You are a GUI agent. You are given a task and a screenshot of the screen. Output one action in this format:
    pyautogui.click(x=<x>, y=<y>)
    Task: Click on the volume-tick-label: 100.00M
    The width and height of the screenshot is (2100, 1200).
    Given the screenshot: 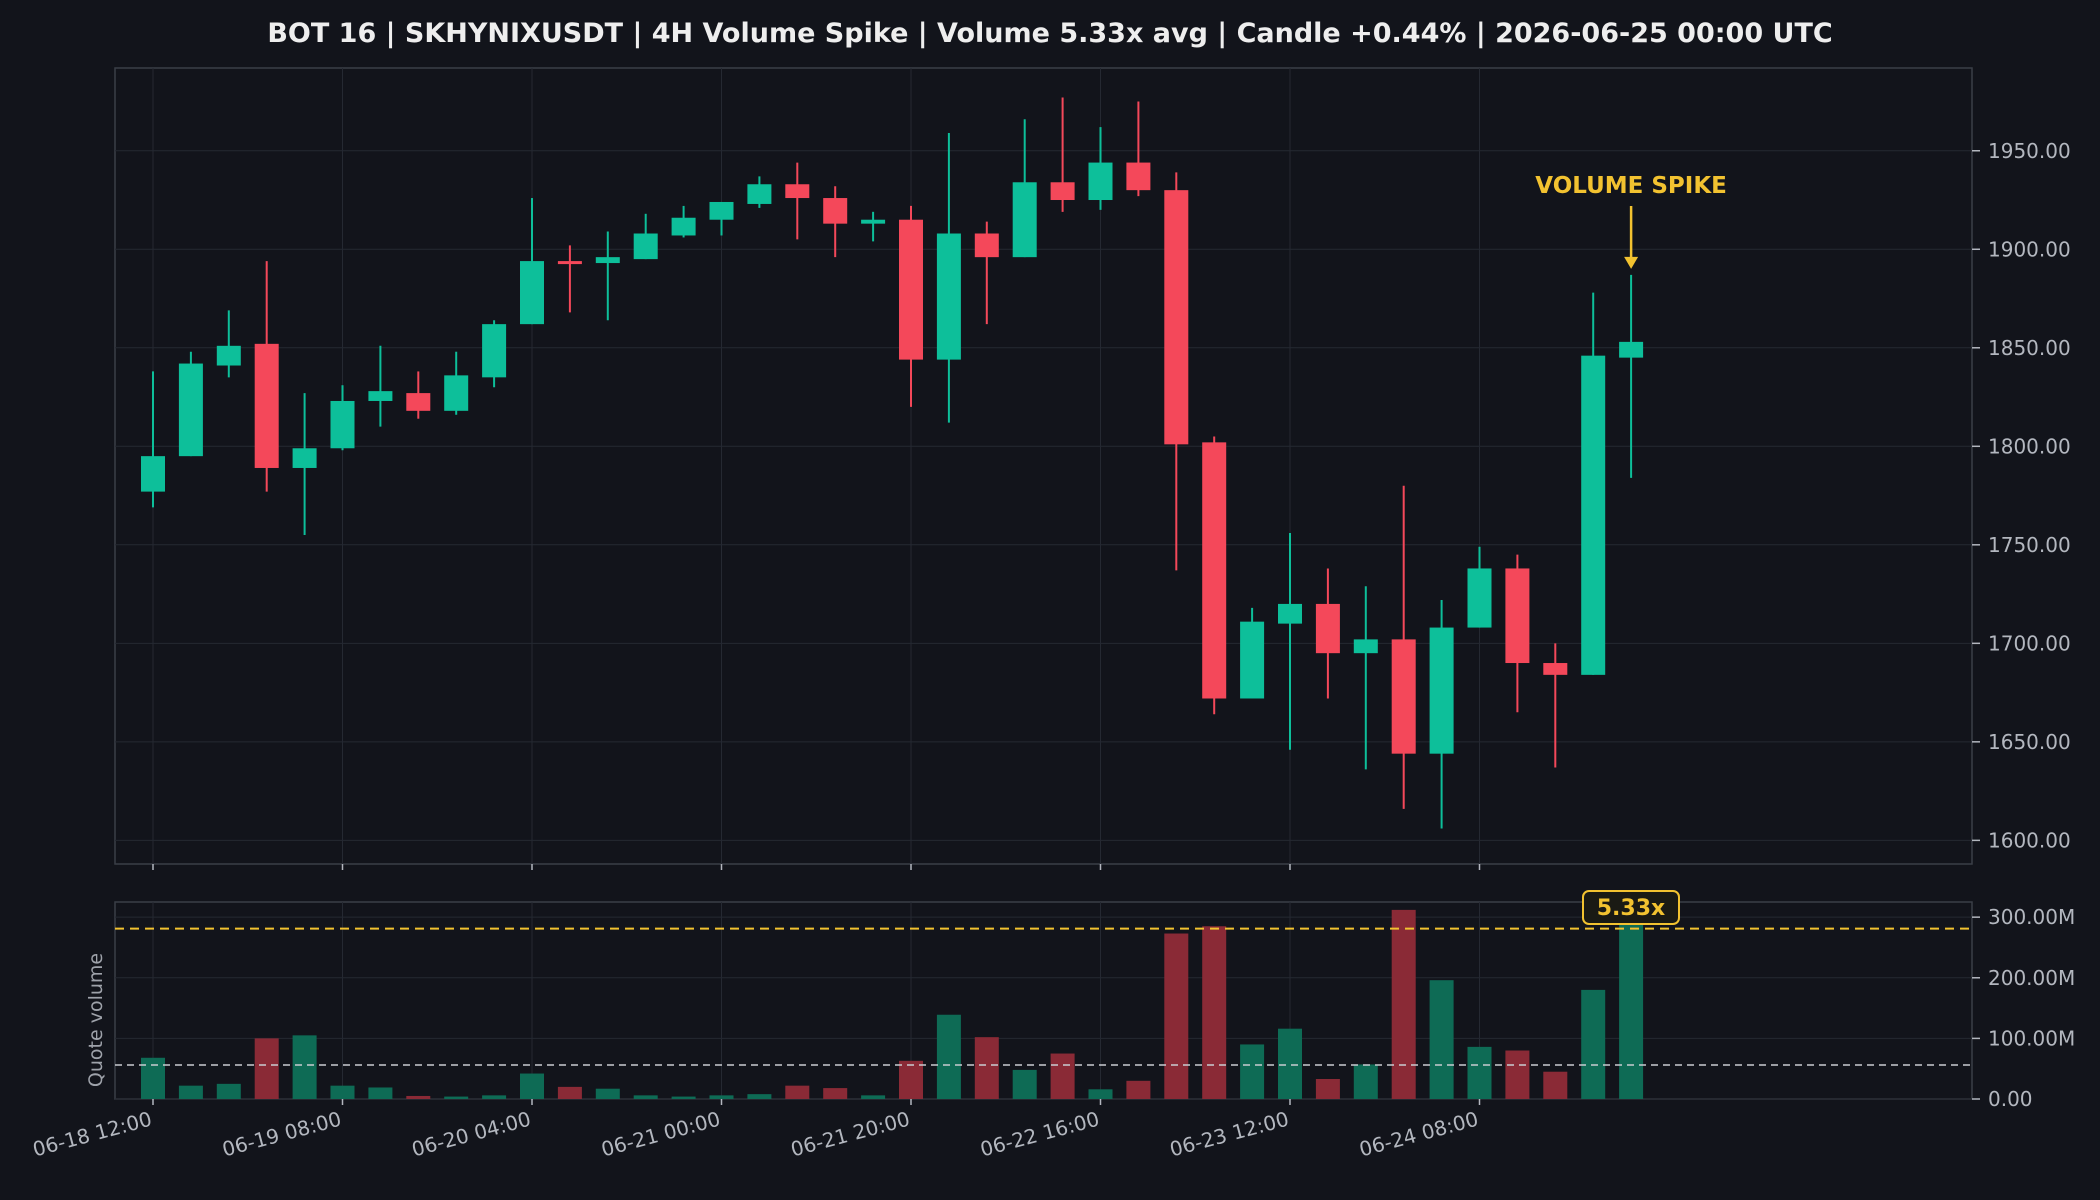 What is the action you would take?
    pyautogui.click(x=2031, y=1038)
    